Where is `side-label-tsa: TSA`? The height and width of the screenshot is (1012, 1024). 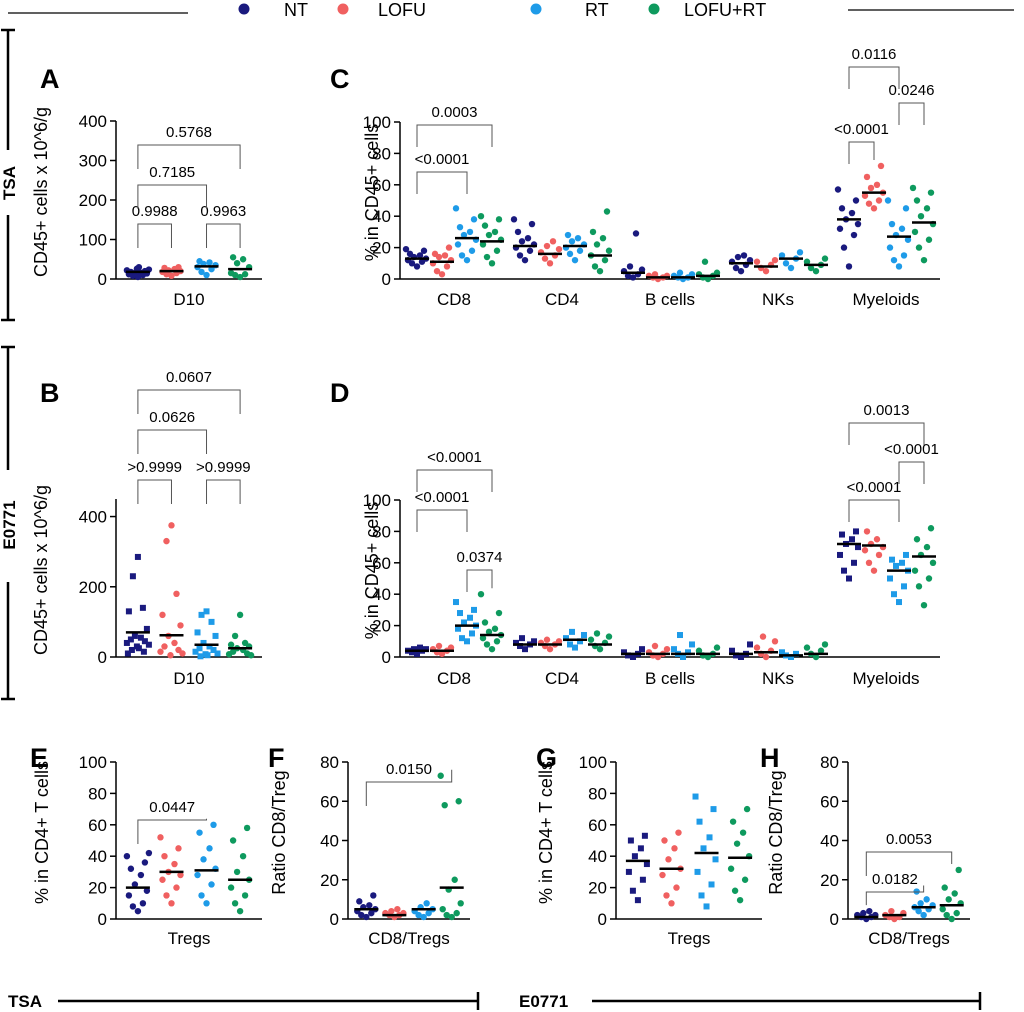 side-label-tsa: TSA is located at coordinates (9, 183).